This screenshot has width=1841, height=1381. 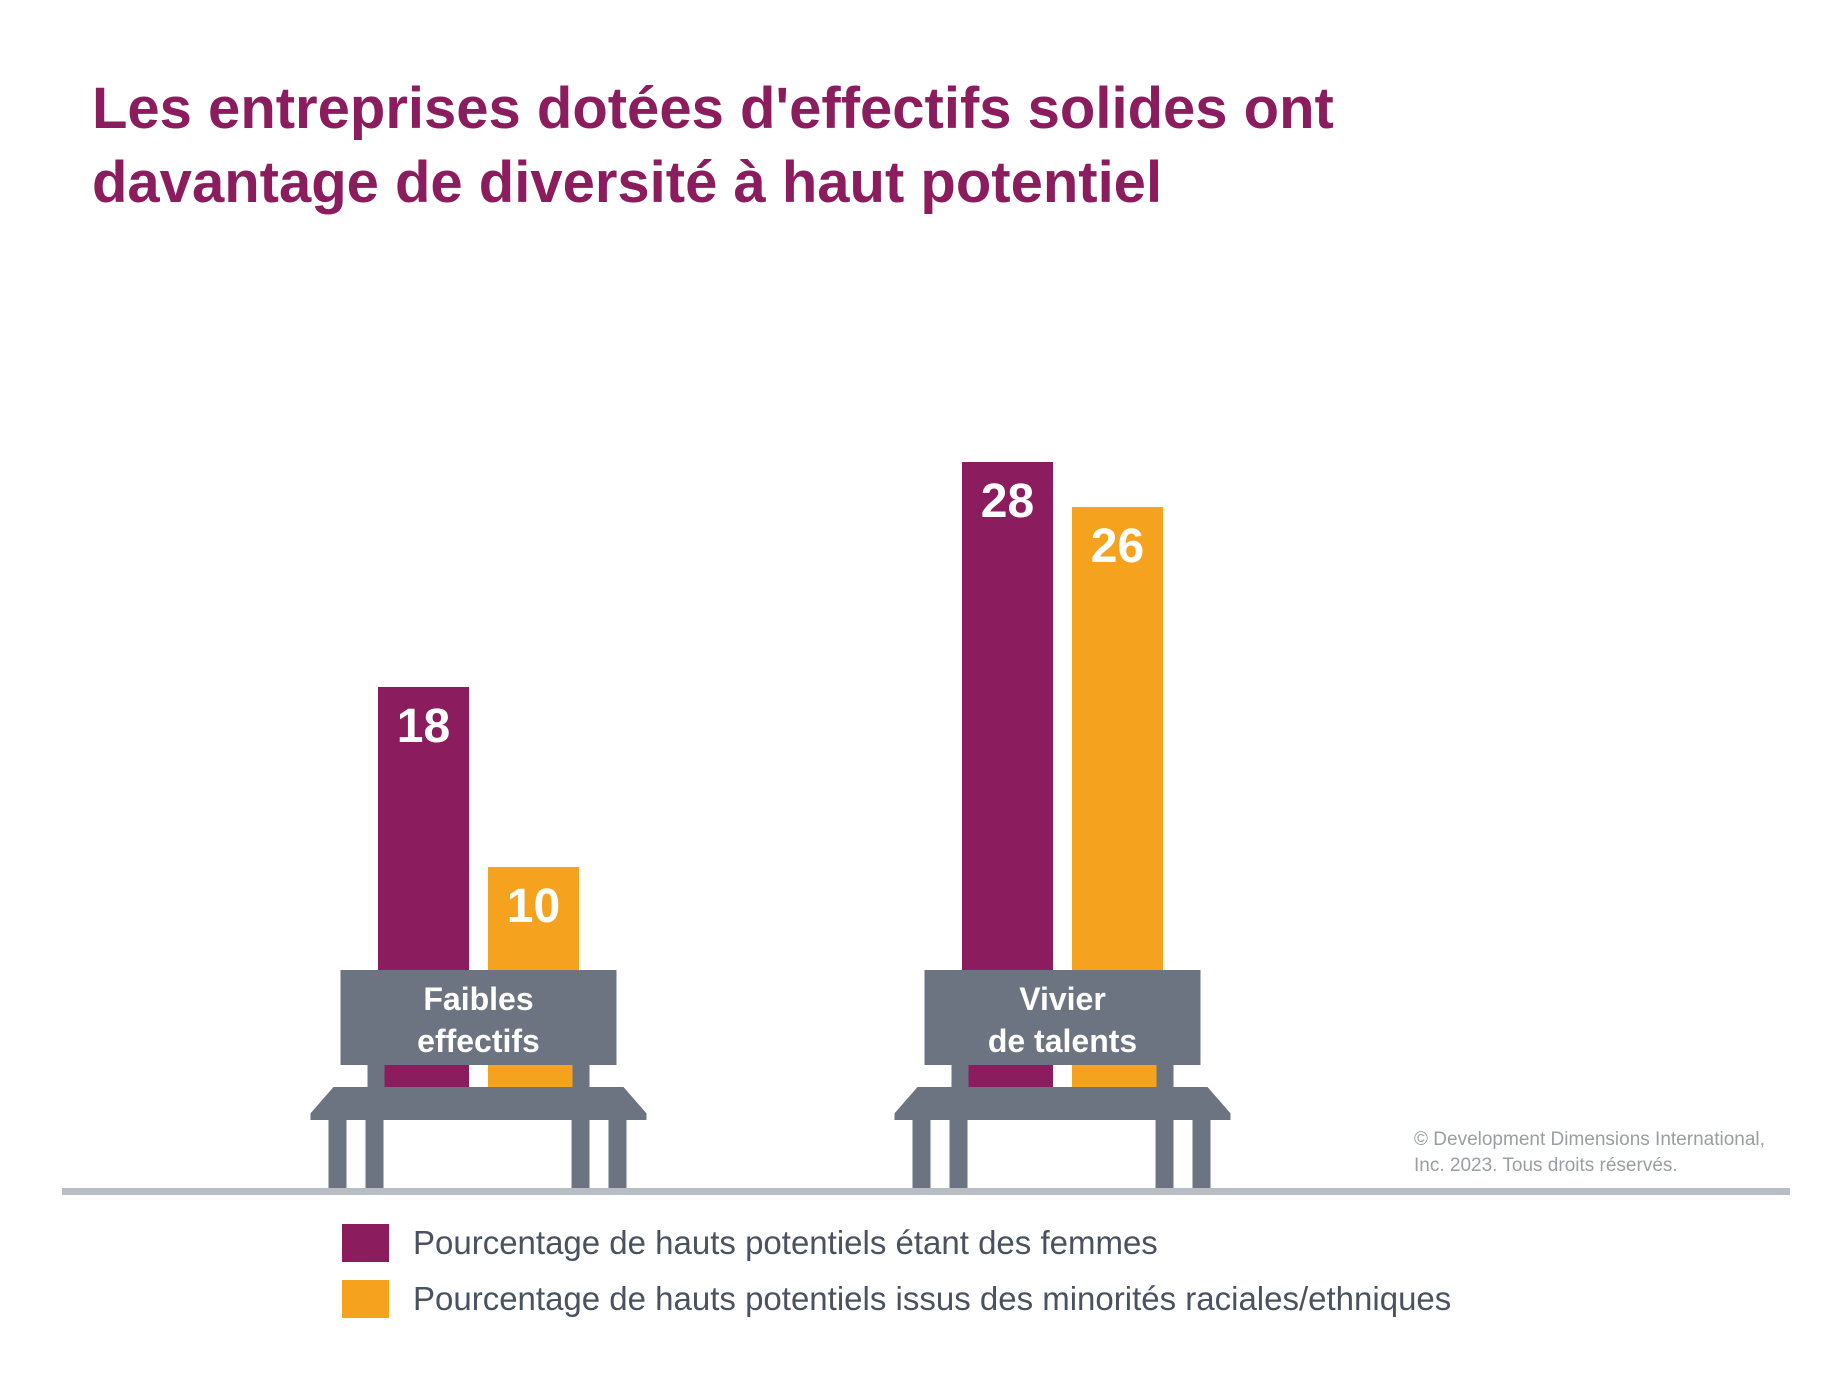 What do you see at coordinates (1062, 825) in the screenshot?
I see `bar-group-2: 28 26 Vivier de talents` at bounding box center [1062, 825].